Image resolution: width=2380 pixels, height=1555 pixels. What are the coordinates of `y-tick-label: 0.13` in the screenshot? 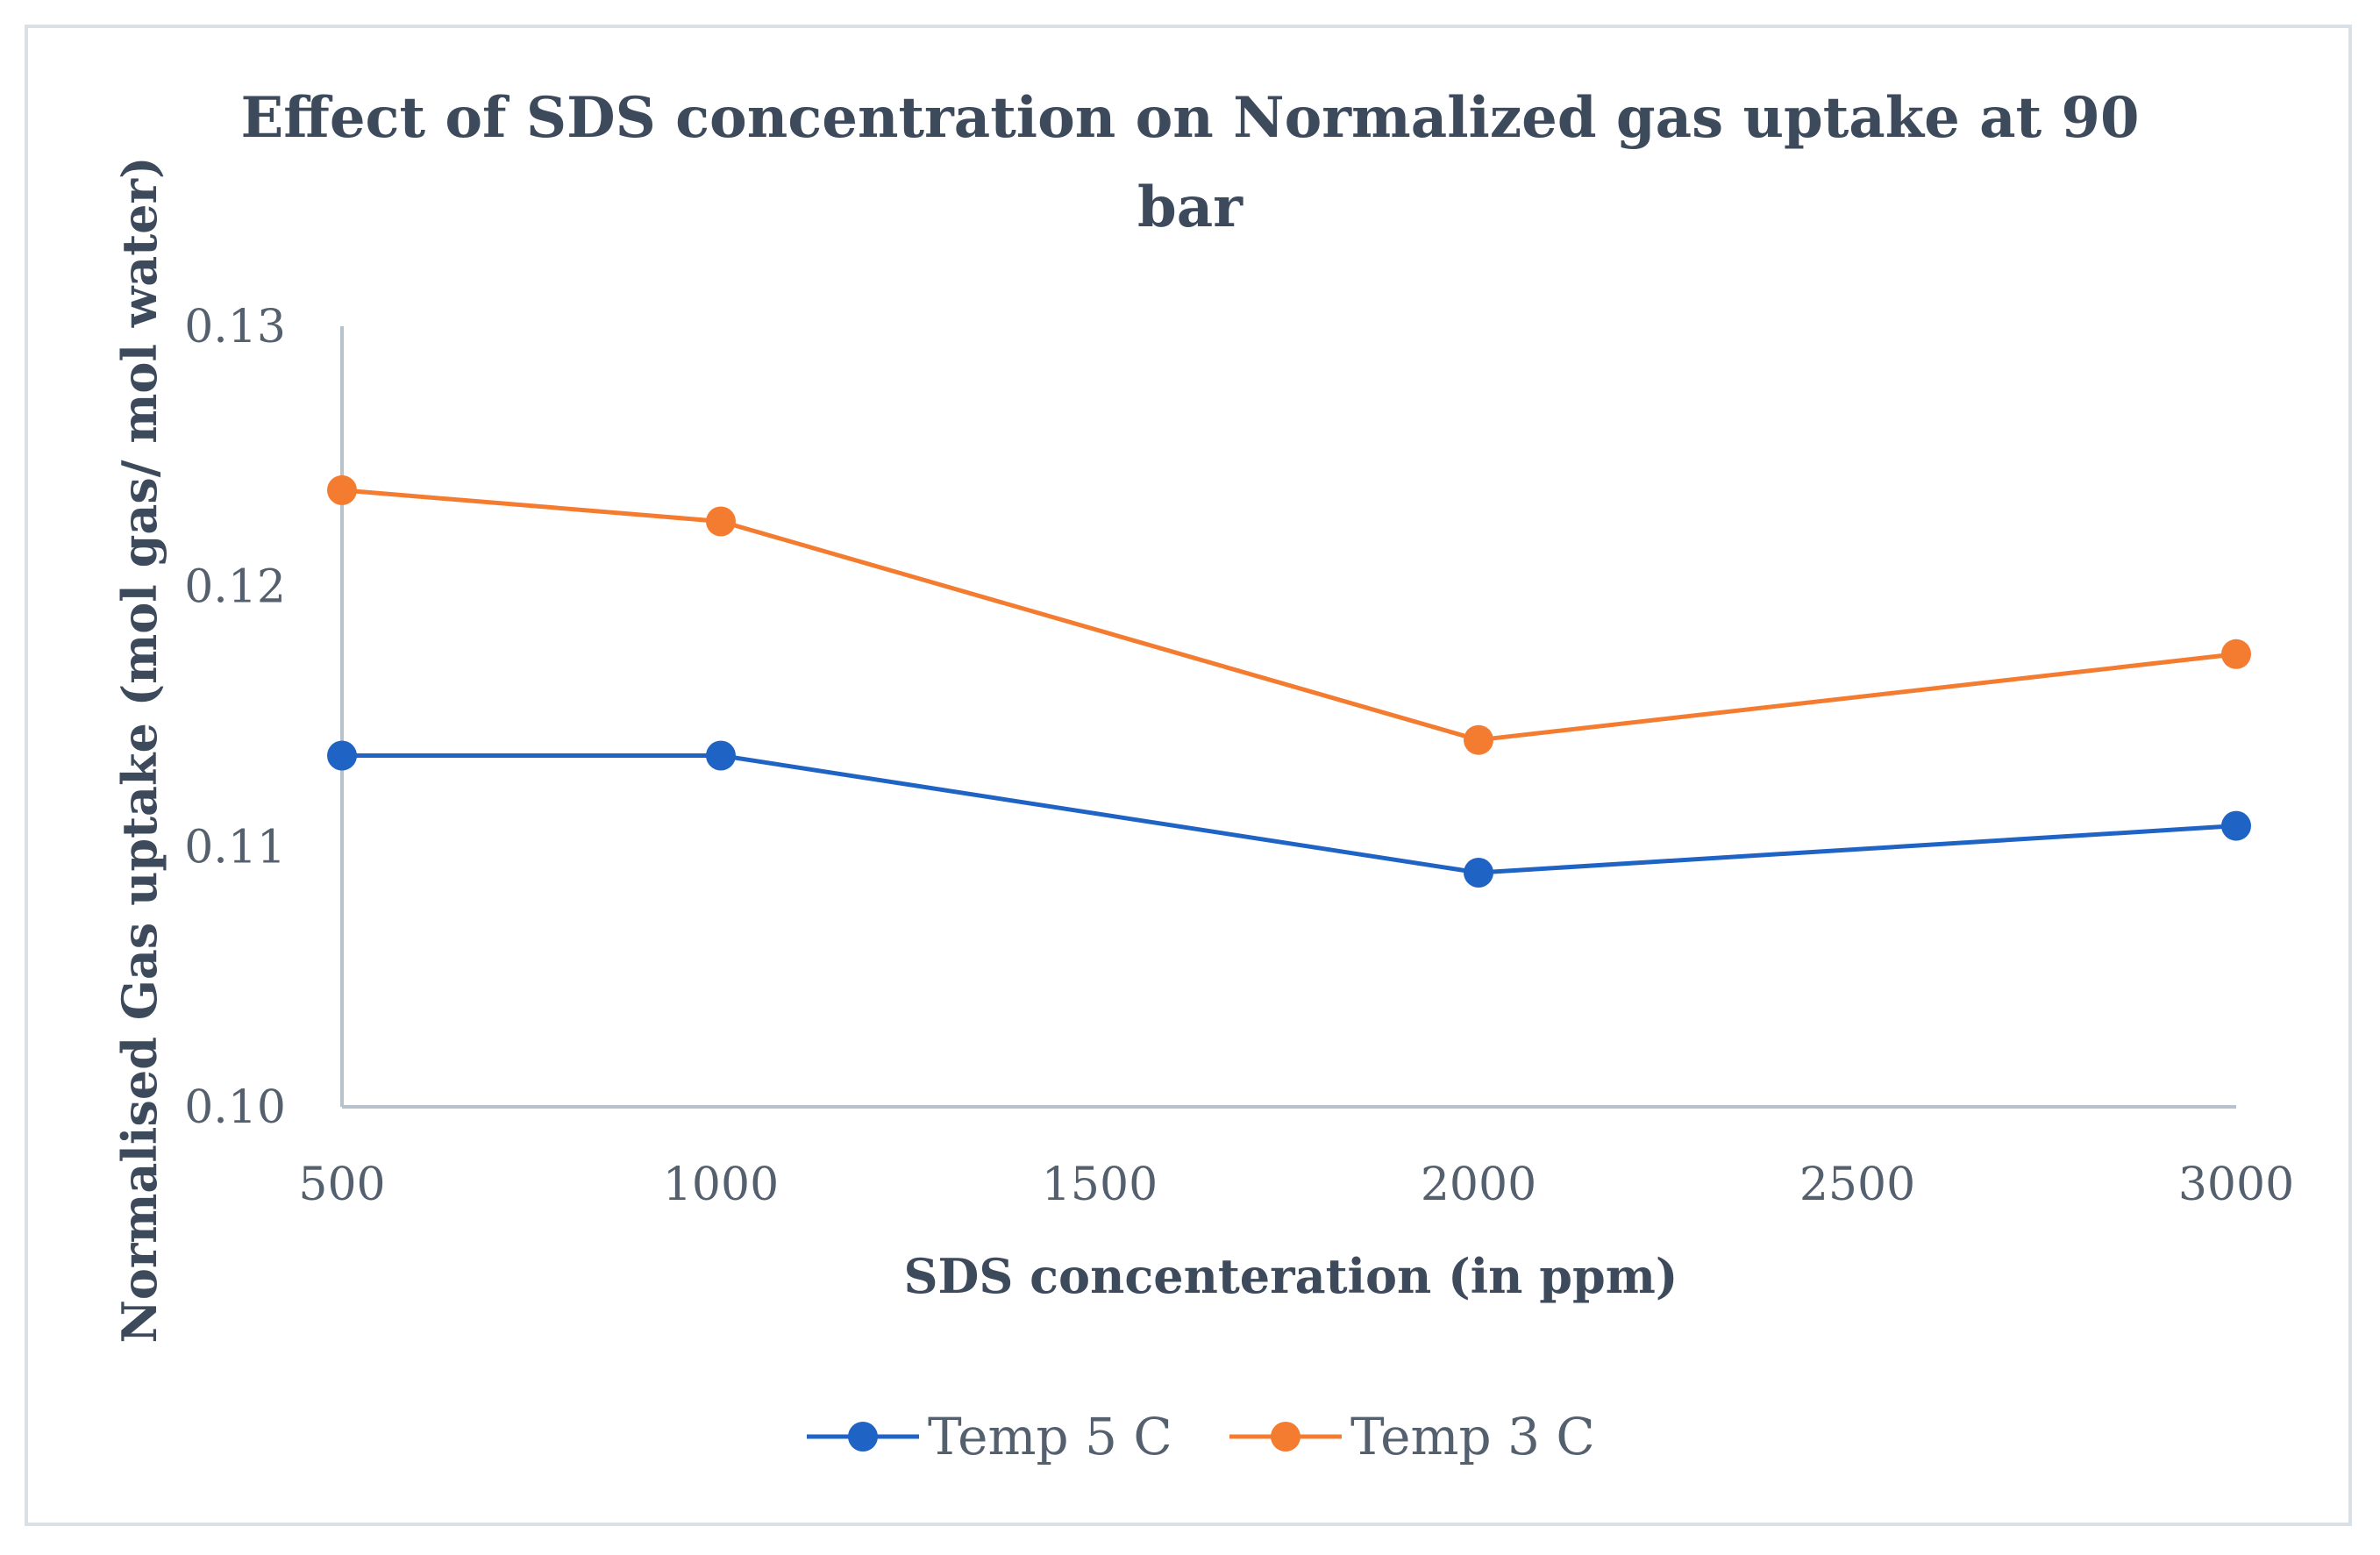 It's located at (235, 327).